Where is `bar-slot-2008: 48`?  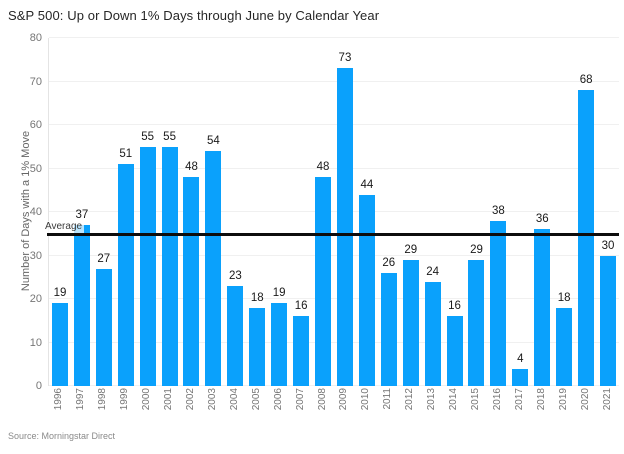
bar-slot-2008: 48 is located at coordinates (323, 212).